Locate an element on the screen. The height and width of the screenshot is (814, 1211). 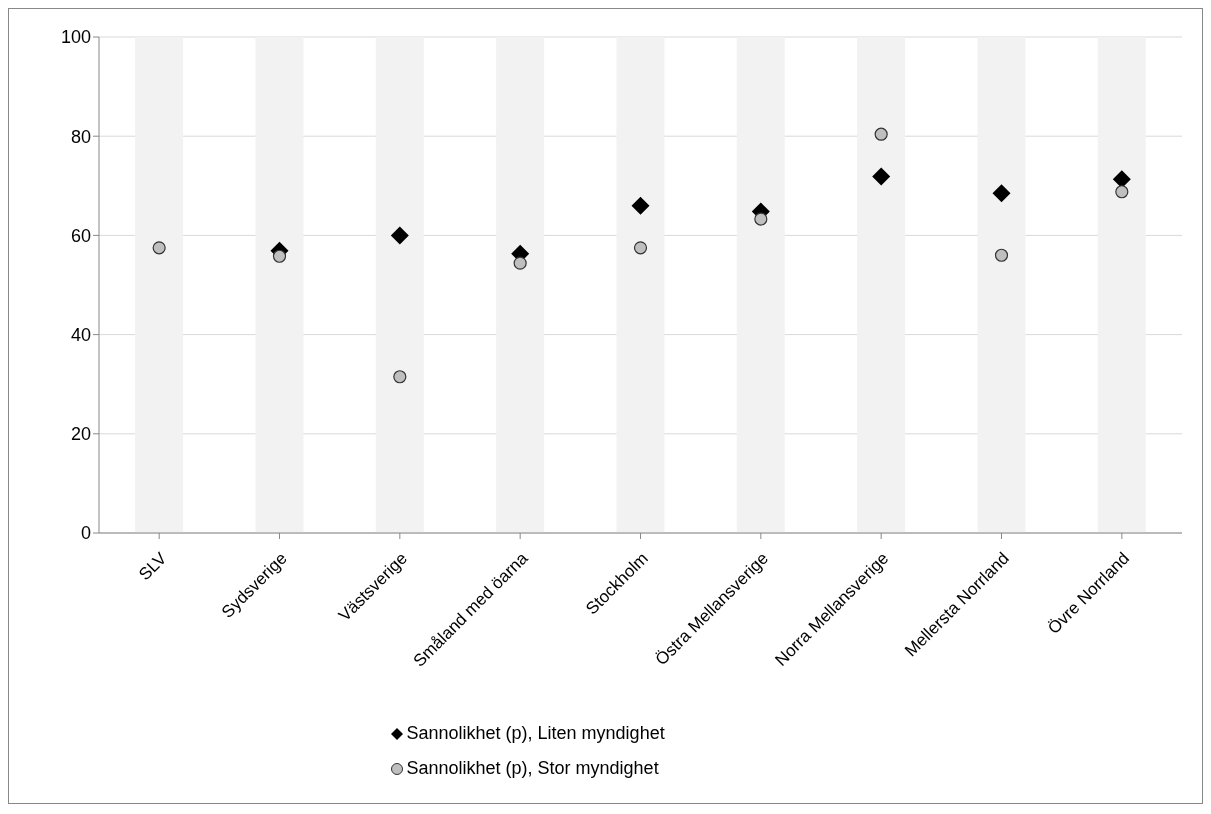
y-tick-label: 20 is located at coordinates (80, 434).